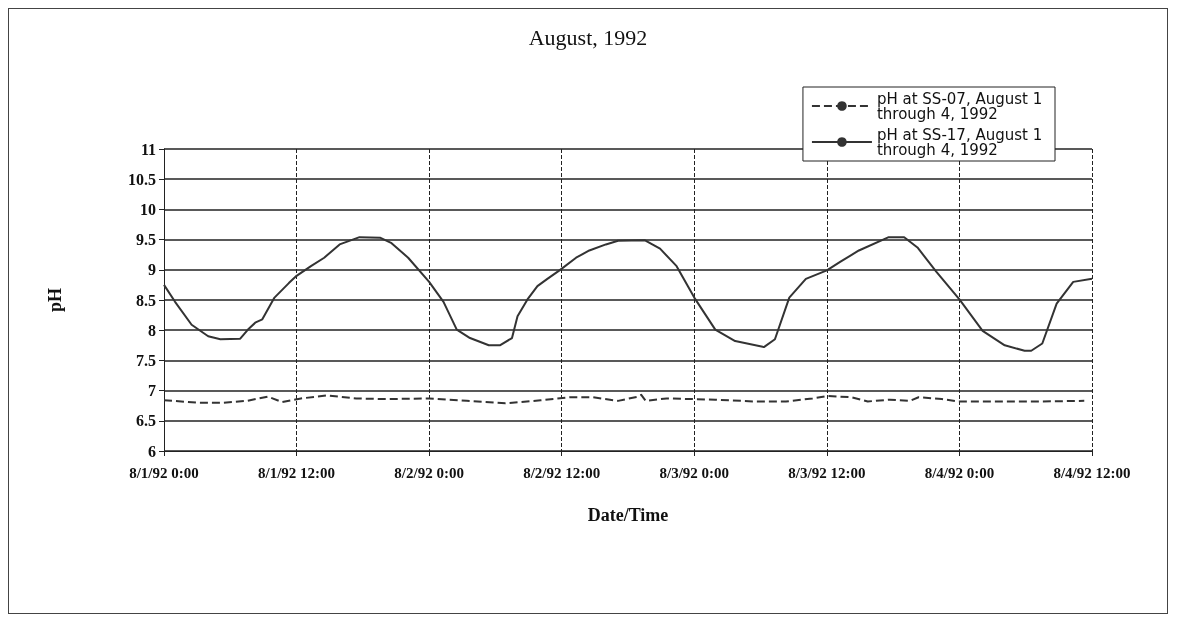 This screenshot has height=626, width=1180. What do you see at coordinates (588, 37) in the screenshot?
I see `chart-title: August, 1992` at bounding box center [588, 37].